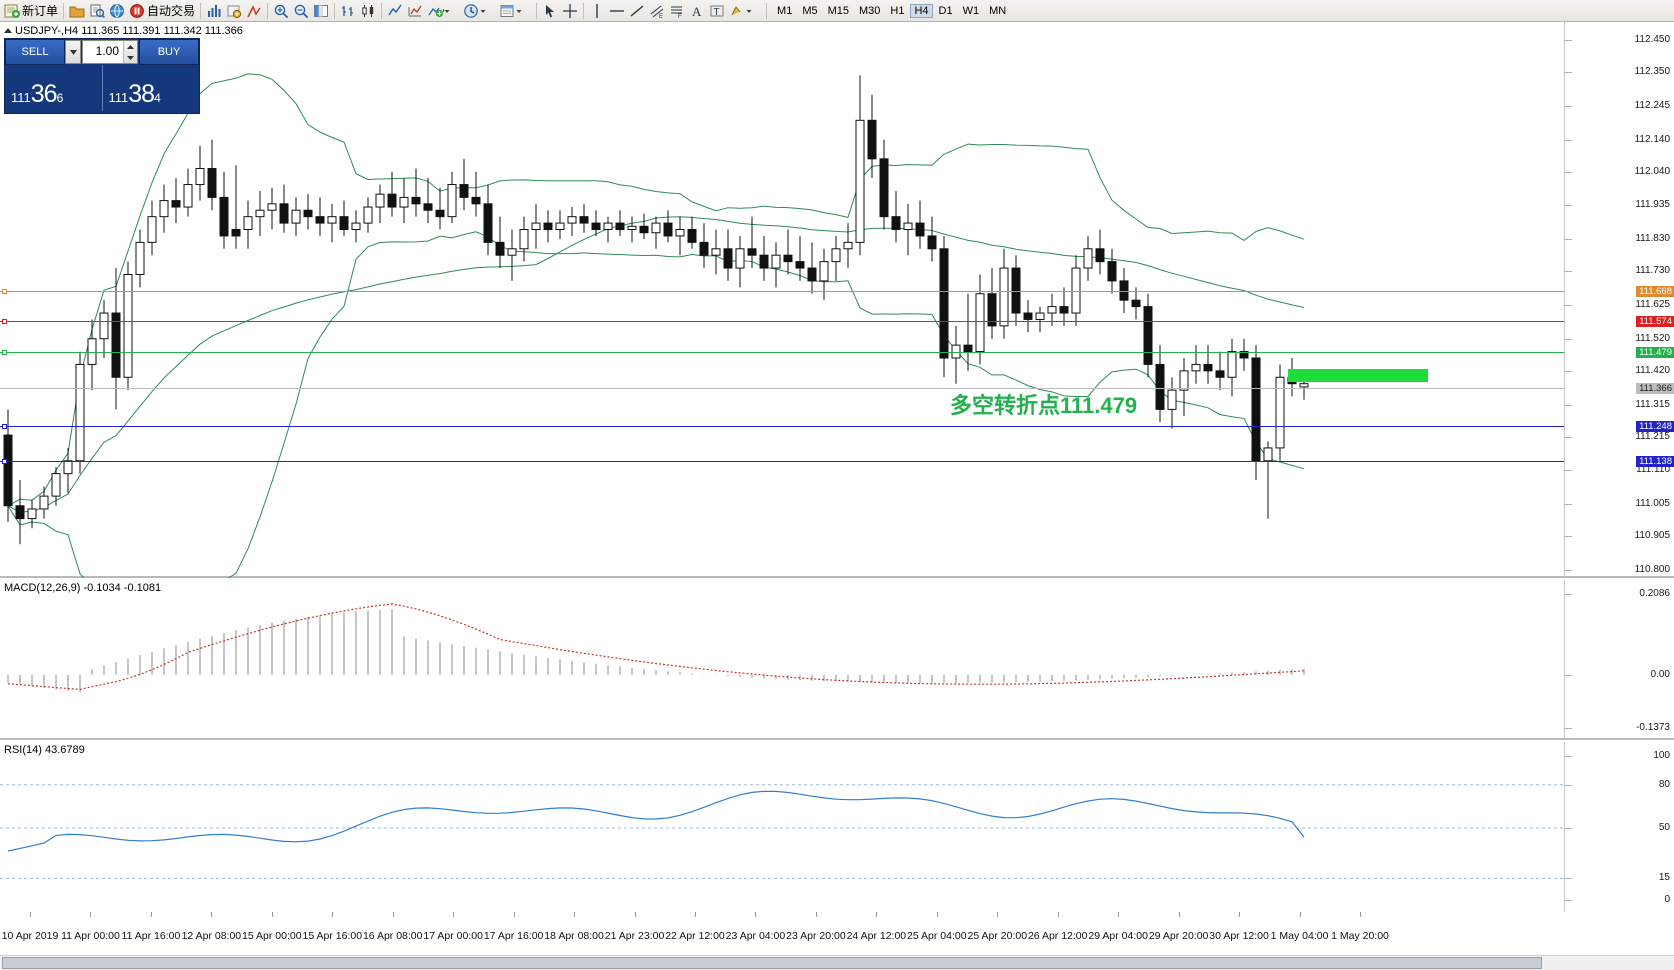 The height and width of the screenshot is (970, 1674). What do you see at coordinates (451, 11) in the screenshot?
I see `chevron-down-icon` at bounding box center [451, 11].